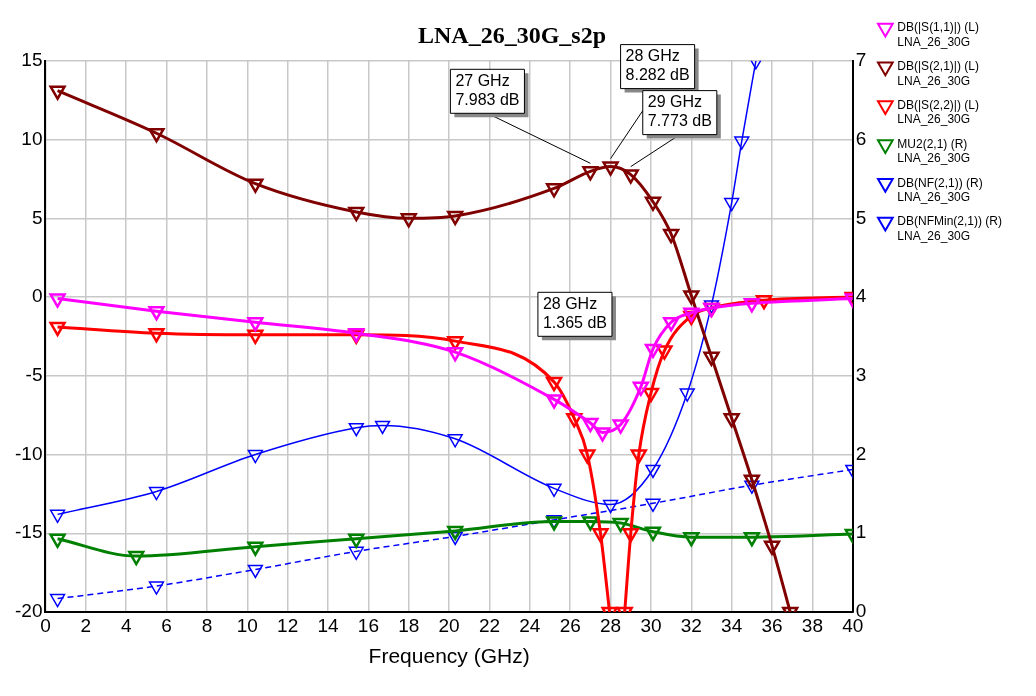 The width and height of the screenshot is (1036, 696). Describe the element at coordinates (772, 625) in the screenshot. I see `x-tick-label: 36` at that location.